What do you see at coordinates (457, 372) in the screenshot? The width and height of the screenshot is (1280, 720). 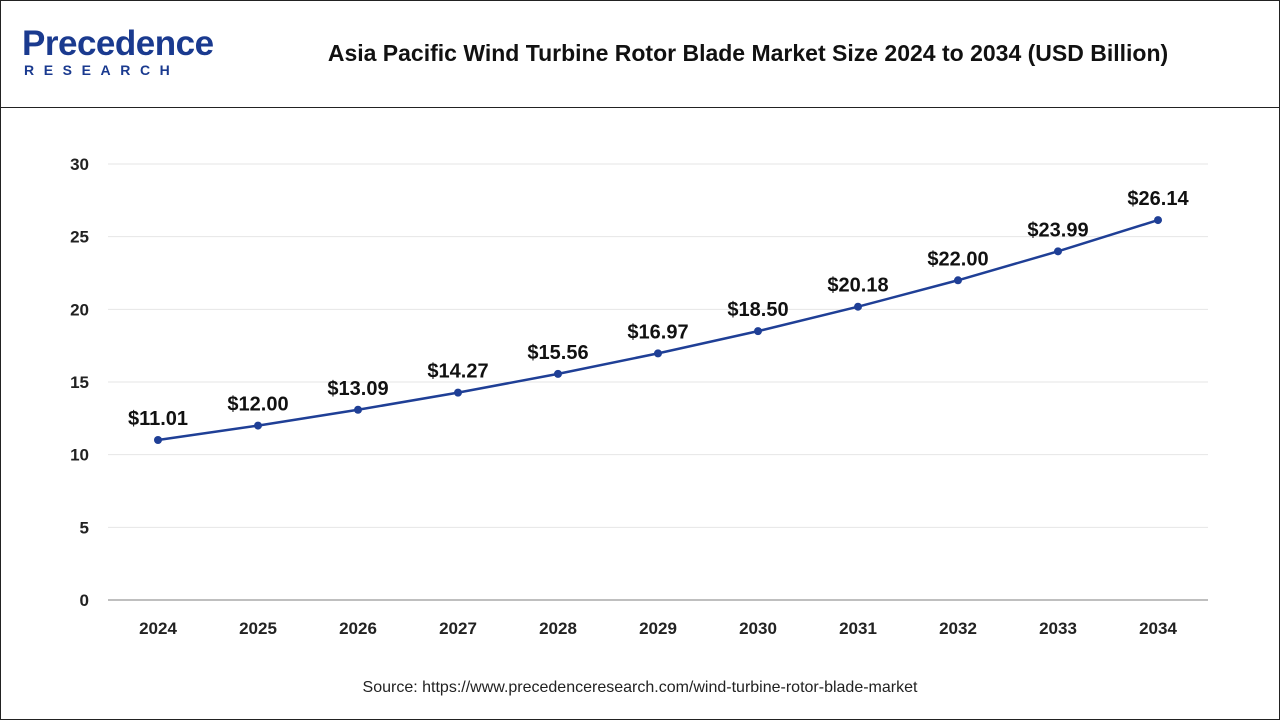 I see `data-label: $14.27` at bounding box center [457, 372].